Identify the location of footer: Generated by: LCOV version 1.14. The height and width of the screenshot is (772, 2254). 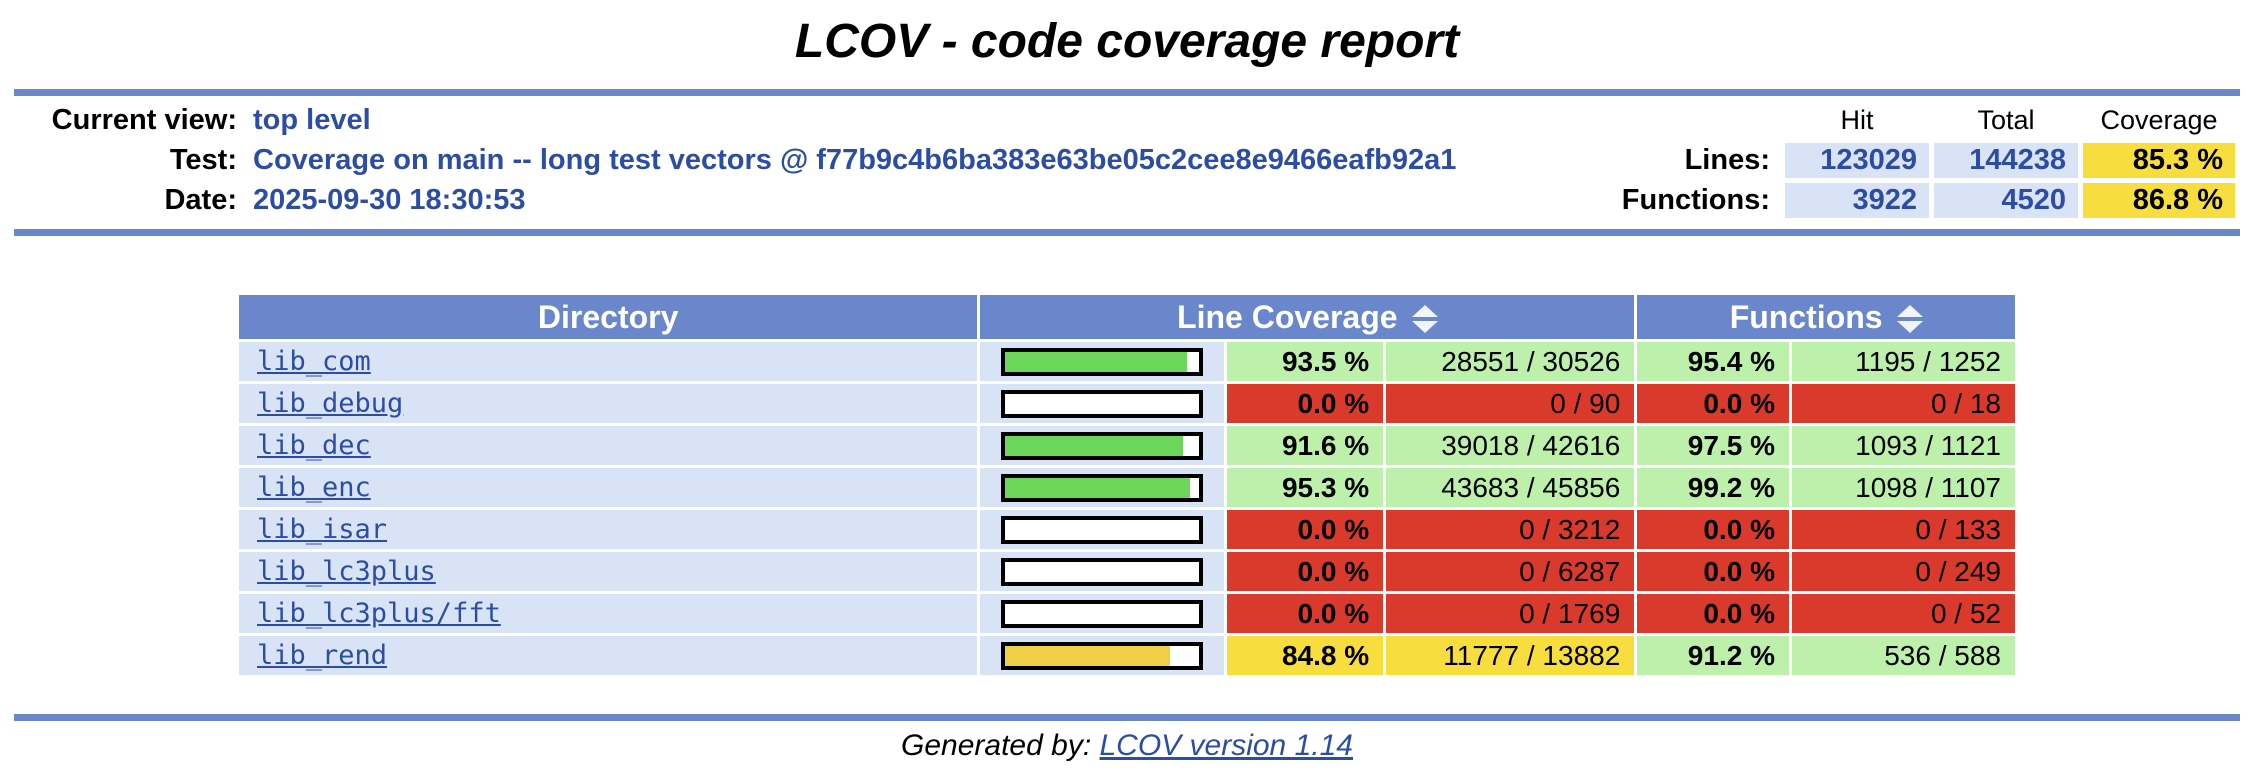
(1127, 746).